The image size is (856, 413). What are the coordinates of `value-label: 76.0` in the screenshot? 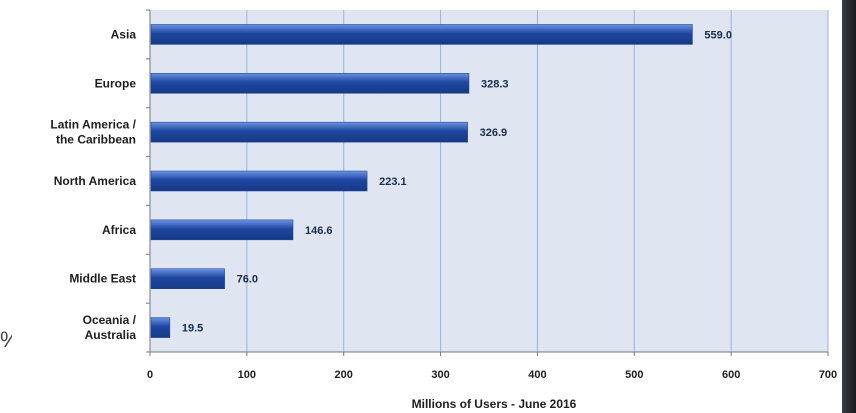 It's located at (247, 280).